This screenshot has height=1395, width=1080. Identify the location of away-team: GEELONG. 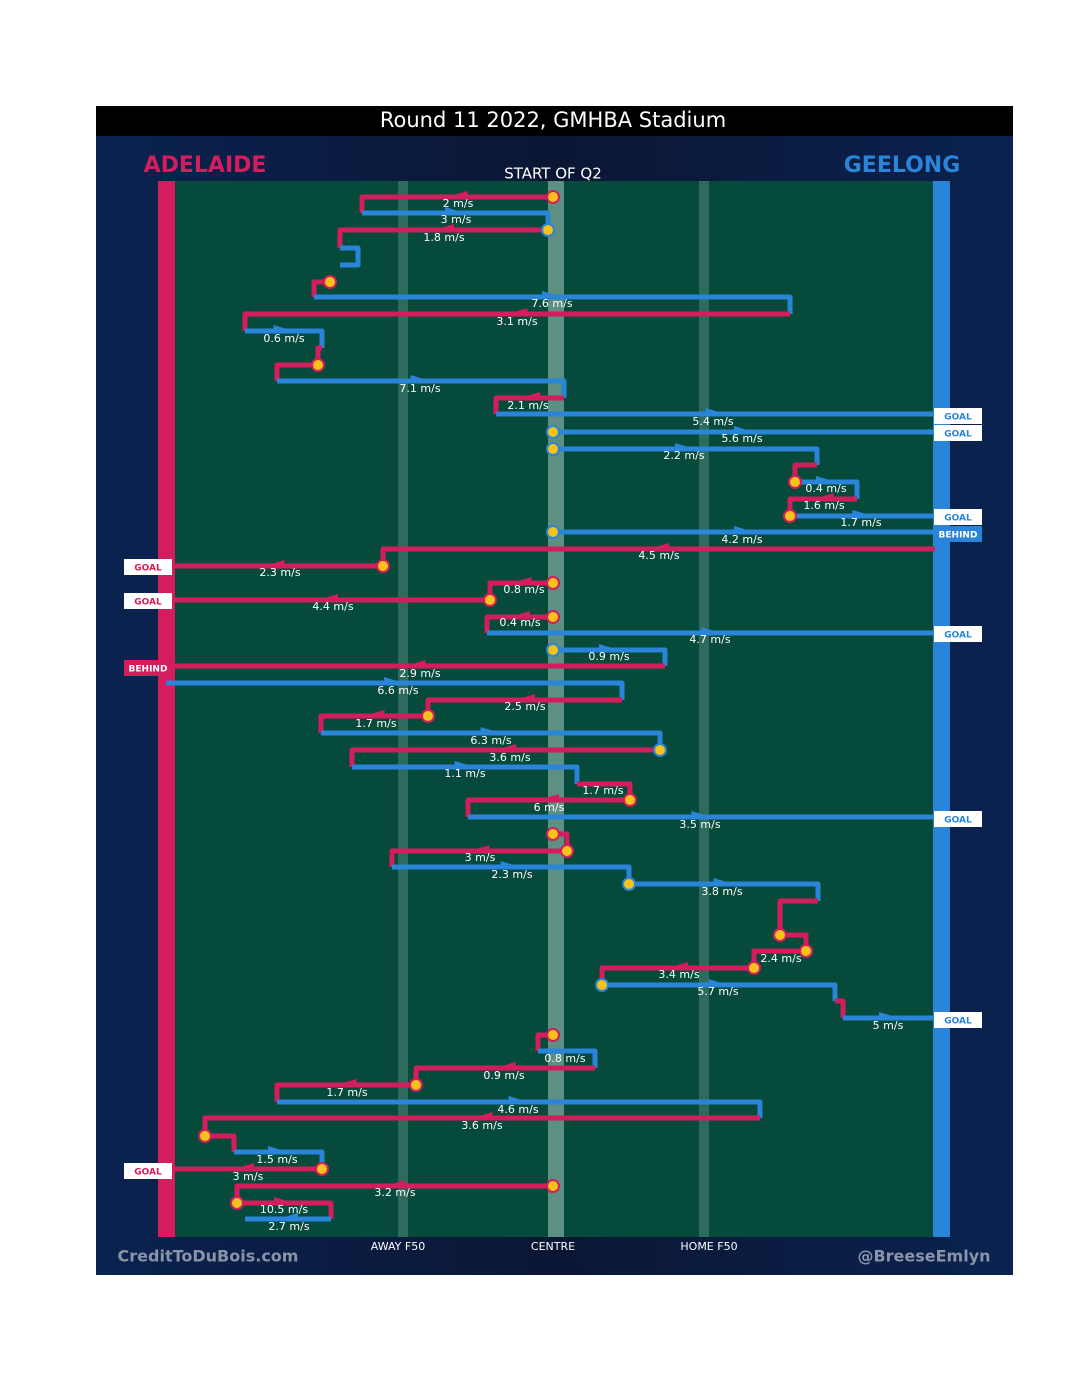
(902, 165).